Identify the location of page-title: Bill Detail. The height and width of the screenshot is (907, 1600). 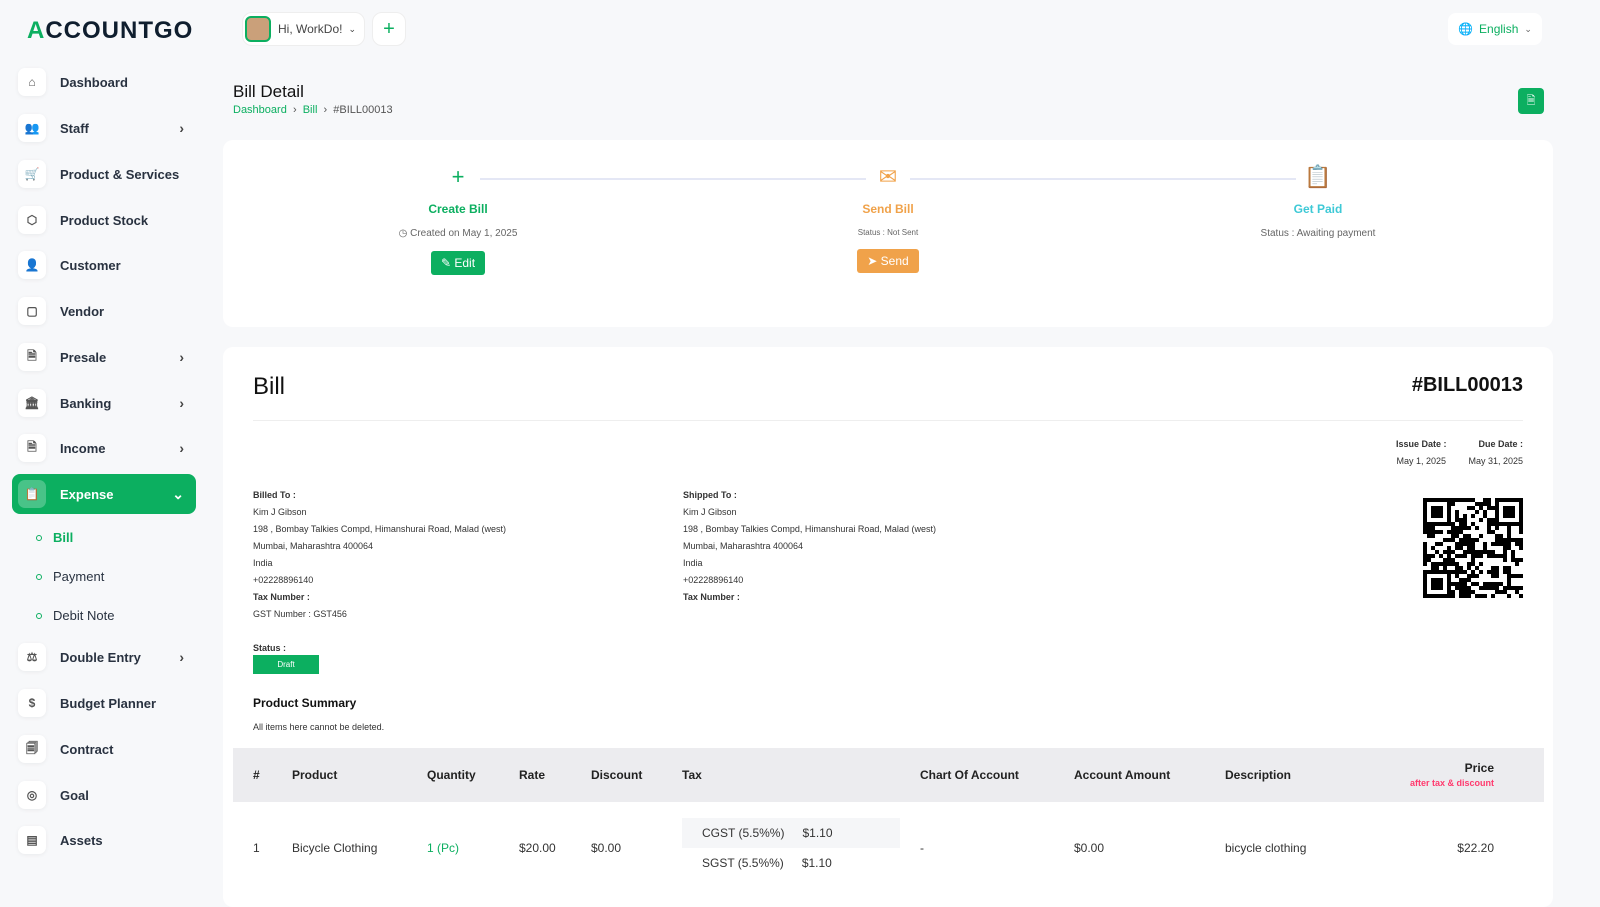
(268, 91).